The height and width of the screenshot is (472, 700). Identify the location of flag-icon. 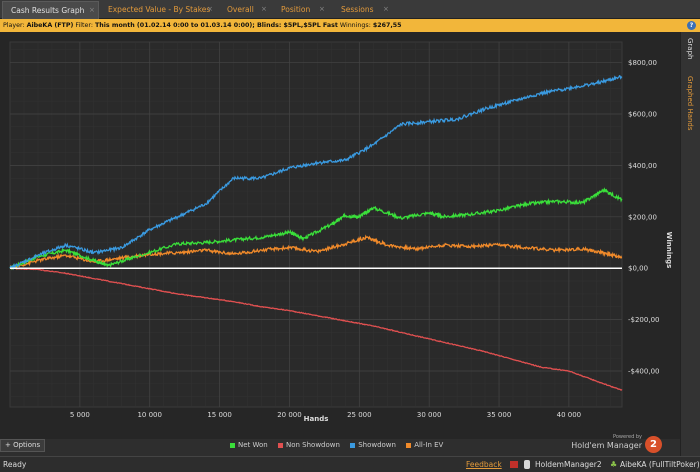
(514, 464).